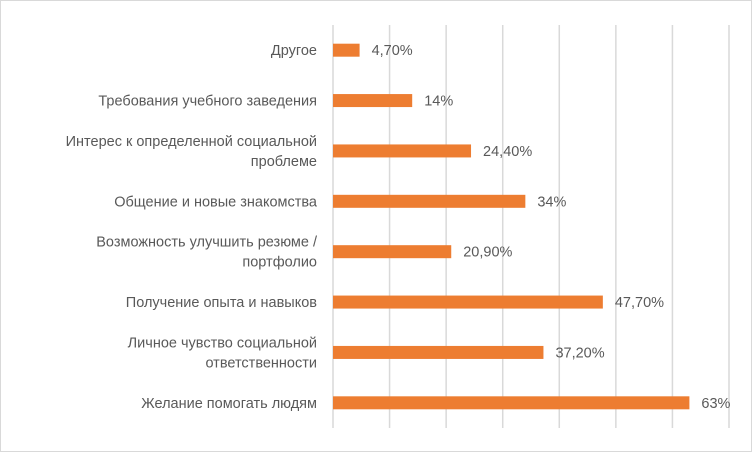  Describe the element at coordinates (207, 243) in the screenshot. I see `category-label: Возможность улучшить резюме /` at that location.